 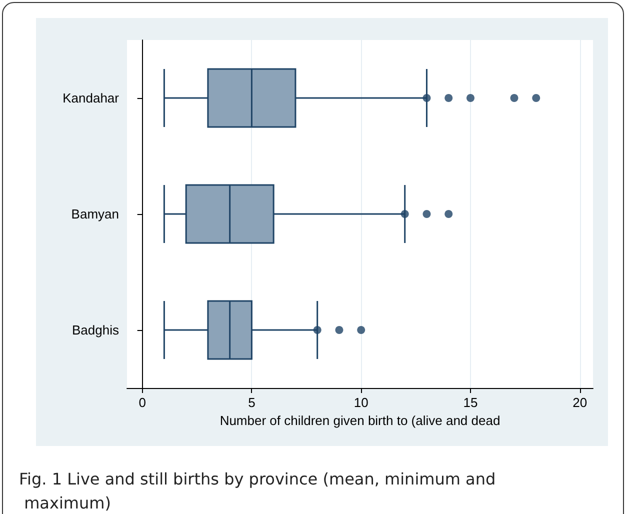 What do you see at coordinates (361, 402) in the screenshot?
I see `x-tick-label: 10` at bounding box center [361, 402].